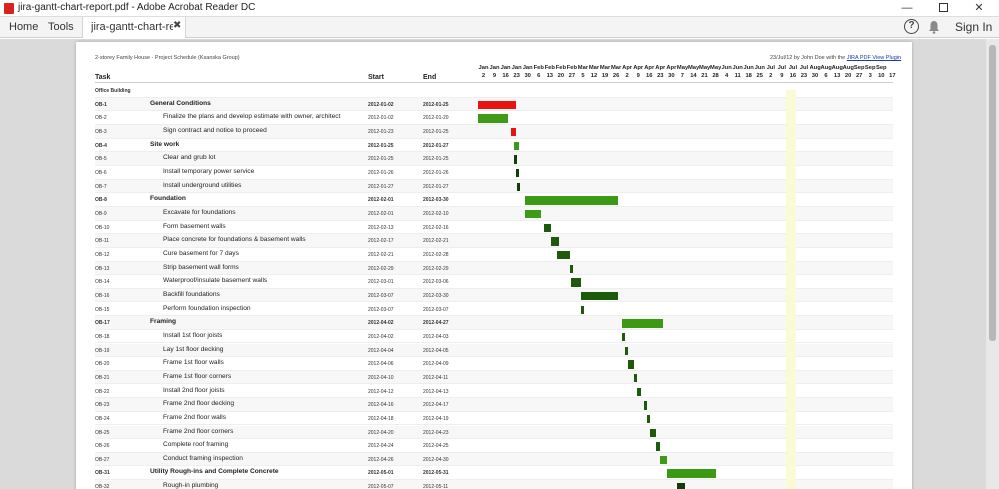 This screenshot has height=489, width=999. Describe the element at coordinates (102, 377) in the screenshot. I see `issue-key: OB-21` at that location.